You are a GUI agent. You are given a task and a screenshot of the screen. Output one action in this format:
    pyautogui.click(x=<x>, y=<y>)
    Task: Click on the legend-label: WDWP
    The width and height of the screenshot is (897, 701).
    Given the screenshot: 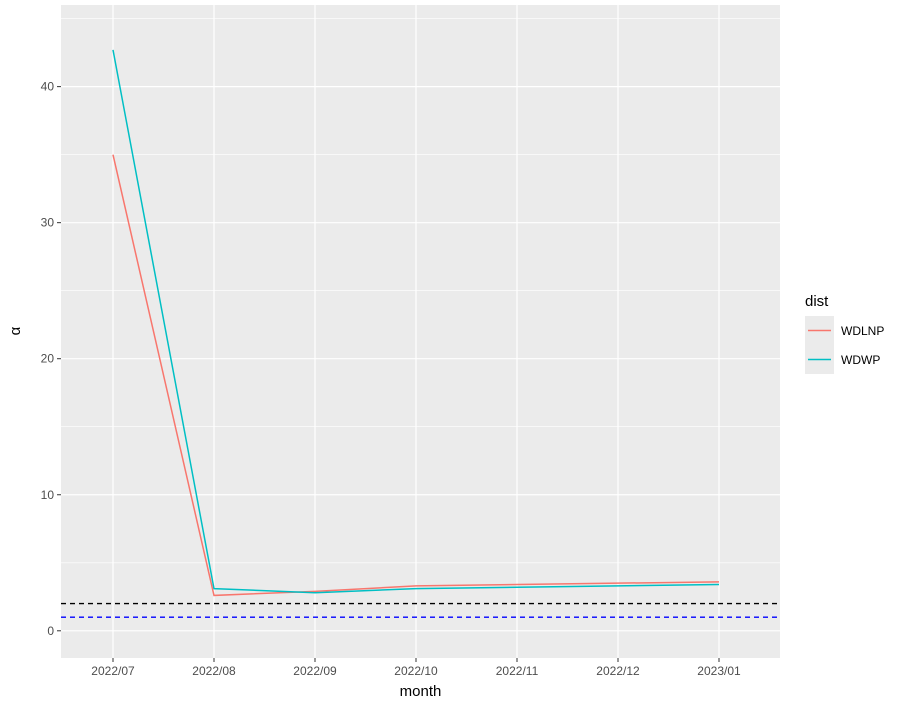 What is the action you would take?
    pyautogui.click(x=860, y=360)
    